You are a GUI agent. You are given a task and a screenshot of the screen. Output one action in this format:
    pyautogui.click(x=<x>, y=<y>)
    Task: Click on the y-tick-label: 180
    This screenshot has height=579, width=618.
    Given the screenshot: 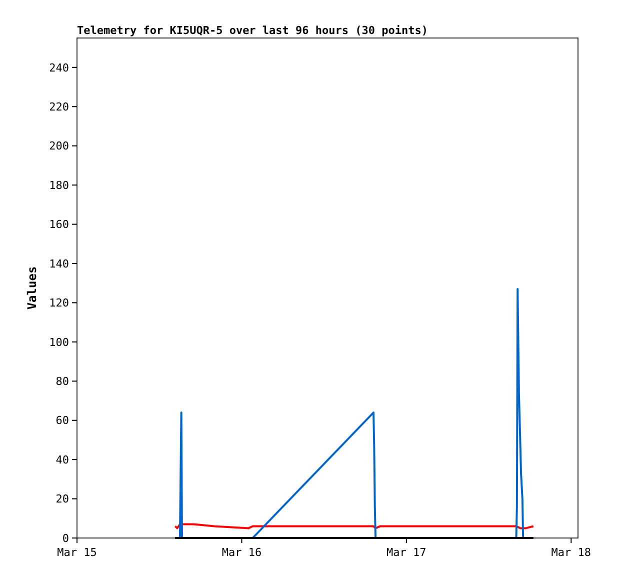 What is the action you would take?
    pyautogui.click(x=59, y=185)
    